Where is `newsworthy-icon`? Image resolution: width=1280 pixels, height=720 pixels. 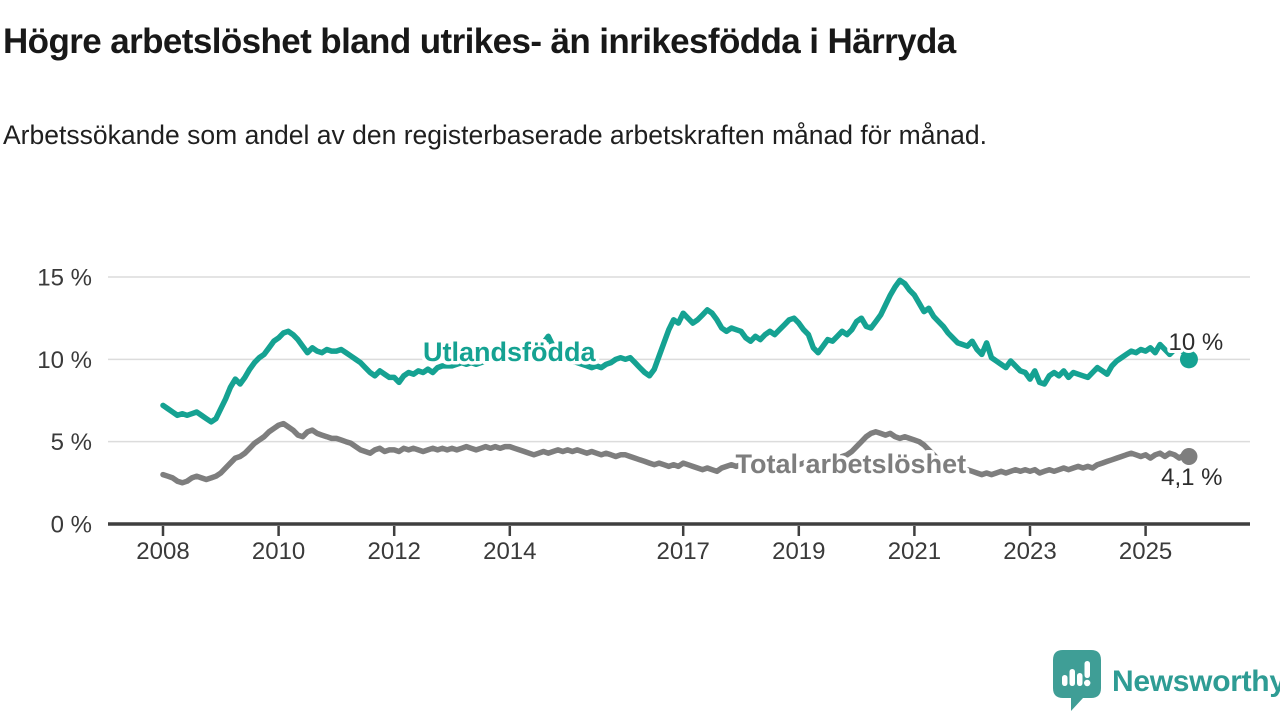 newsworthy-icon is located at coordinates (1077, 680).